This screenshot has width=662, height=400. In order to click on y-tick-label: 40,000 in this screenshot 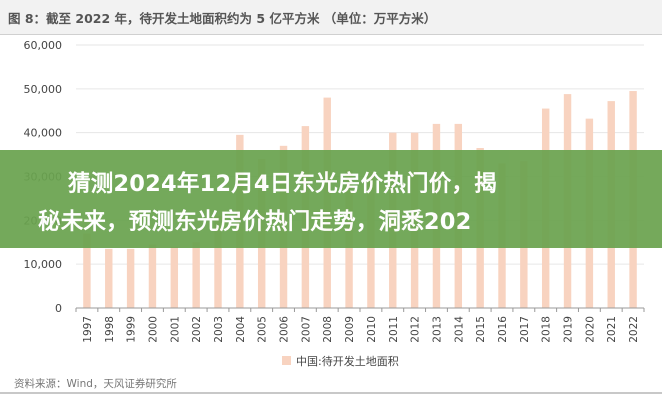, I will do `click(43, 133)`.